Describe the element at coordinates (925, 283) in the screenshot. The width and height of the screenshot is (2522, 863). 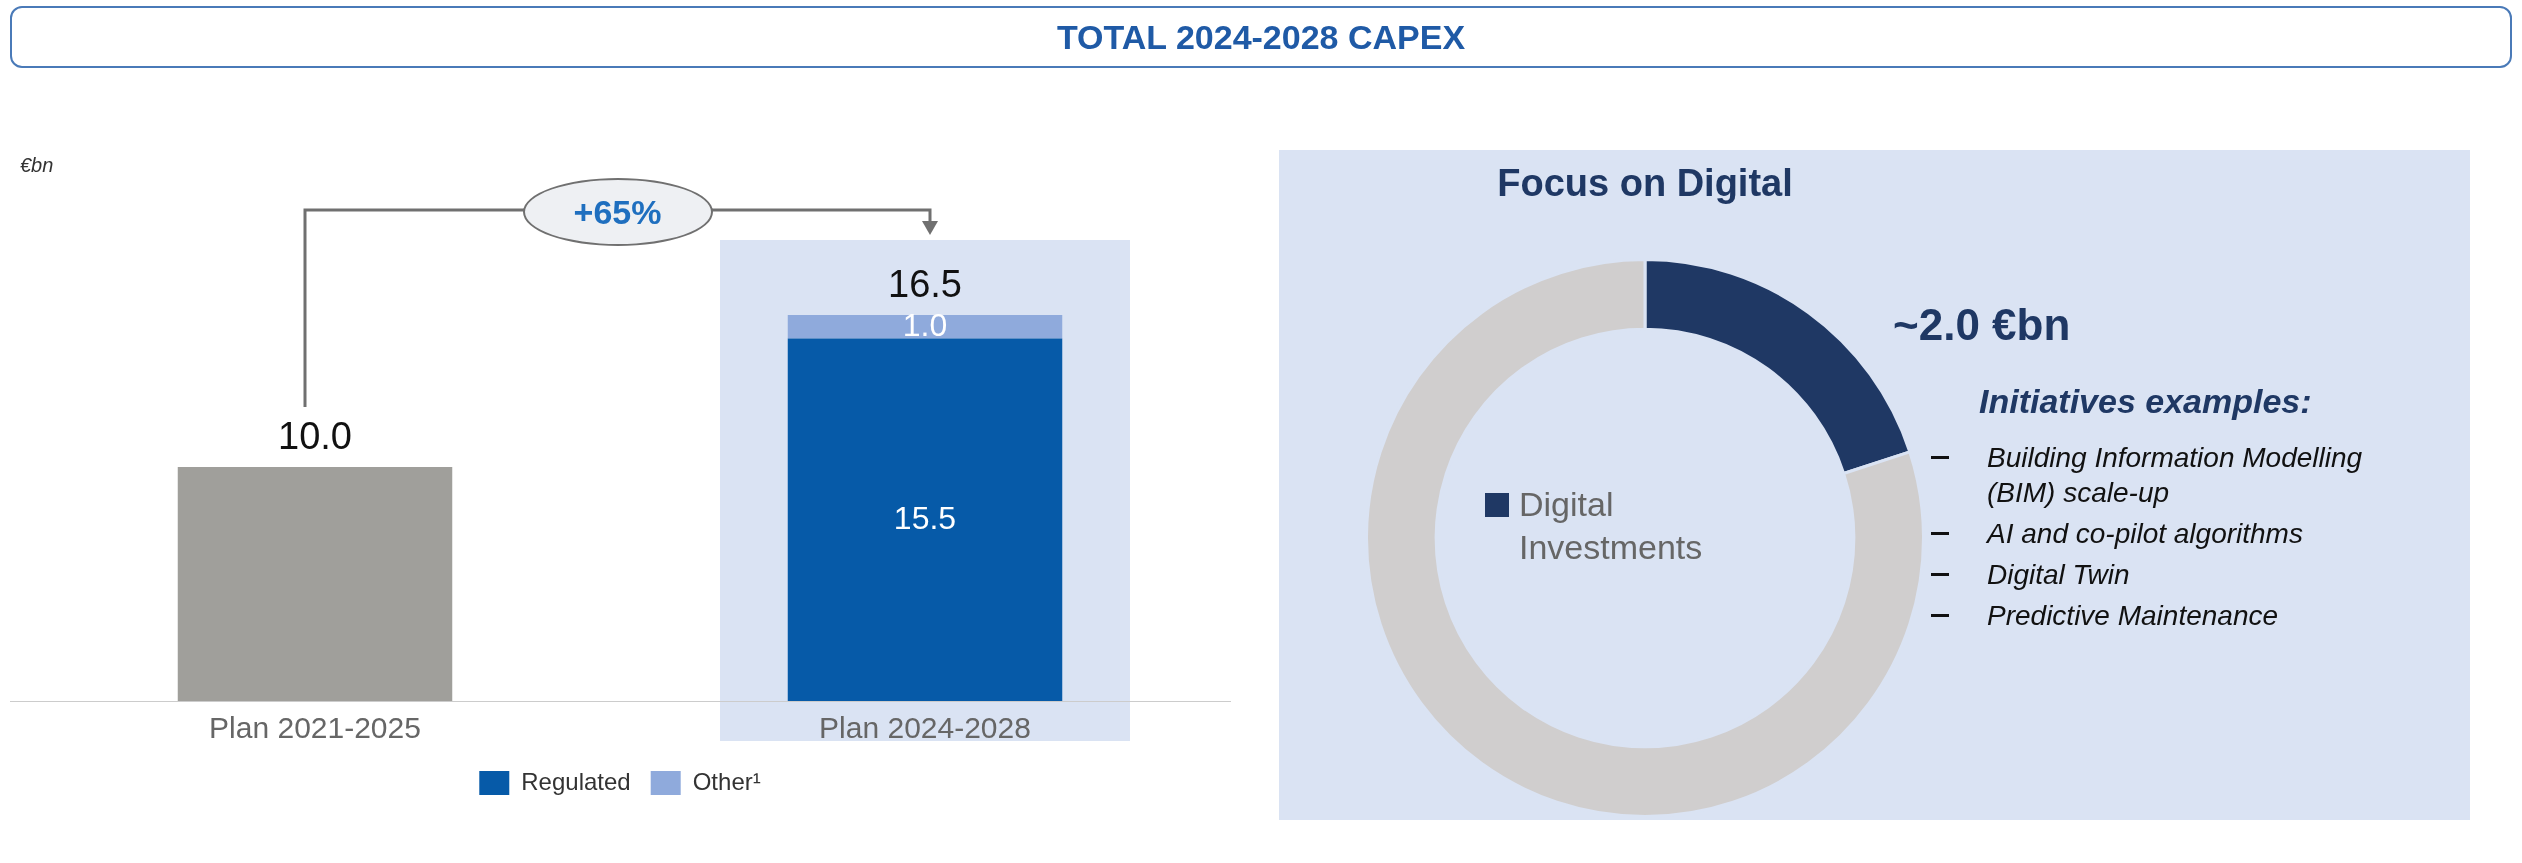
I see `total-label: 16.5` at that location.